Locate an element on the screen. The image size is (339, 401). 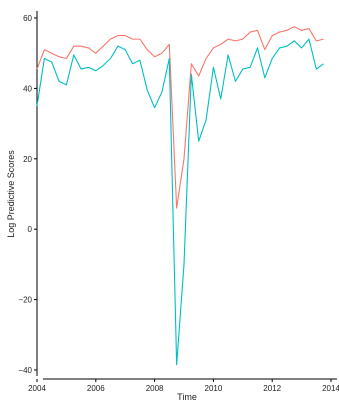
x-tick-label: 2006 is located at coordinates (96, 388).